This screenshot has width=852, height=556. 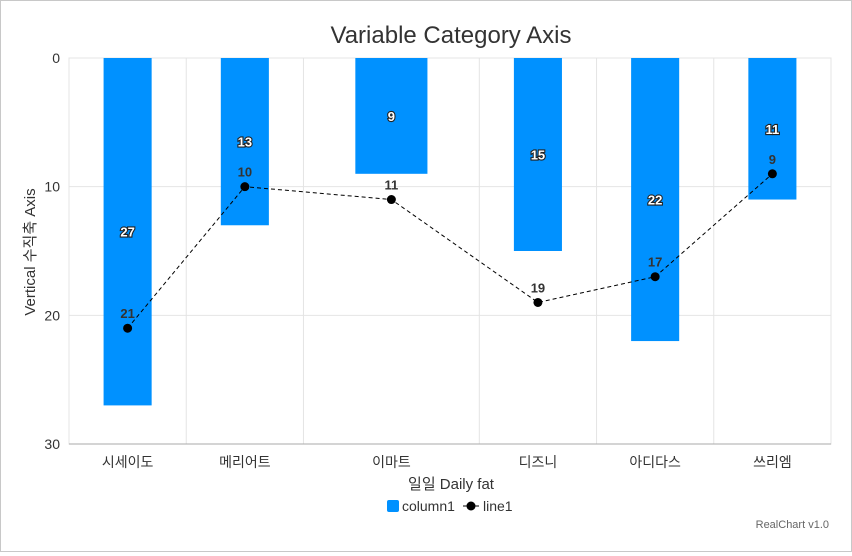 I want to click on x-tick-label: 메리어트, so click(x=245, y=462).